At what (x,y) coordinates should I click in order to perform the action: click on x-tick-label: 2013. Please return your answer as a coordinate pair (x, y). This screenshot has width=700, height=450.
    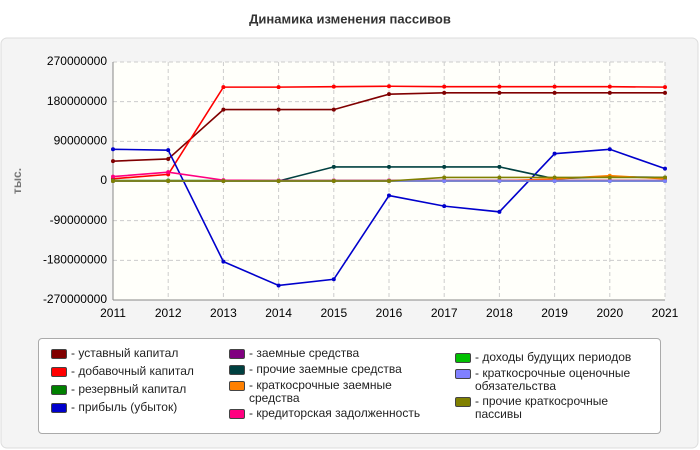
    Looking at the image, I should click on (223, 313).